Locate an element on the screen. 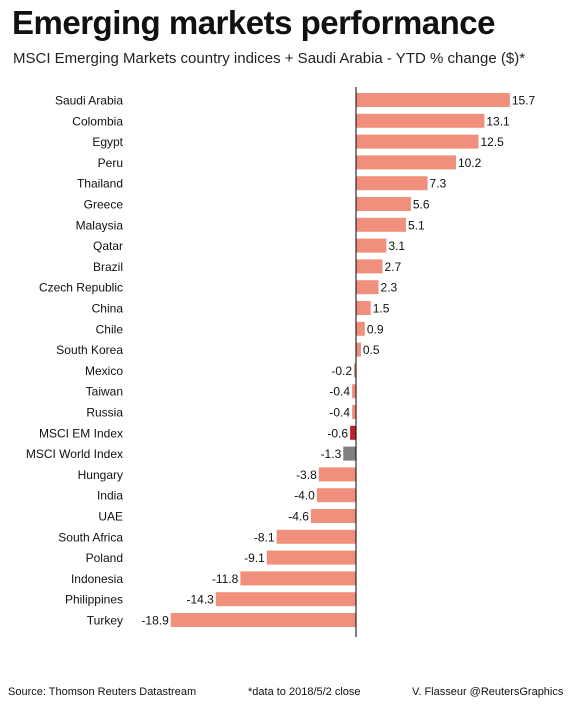  value-label: -0.6 is located at coordinates (337, 433).